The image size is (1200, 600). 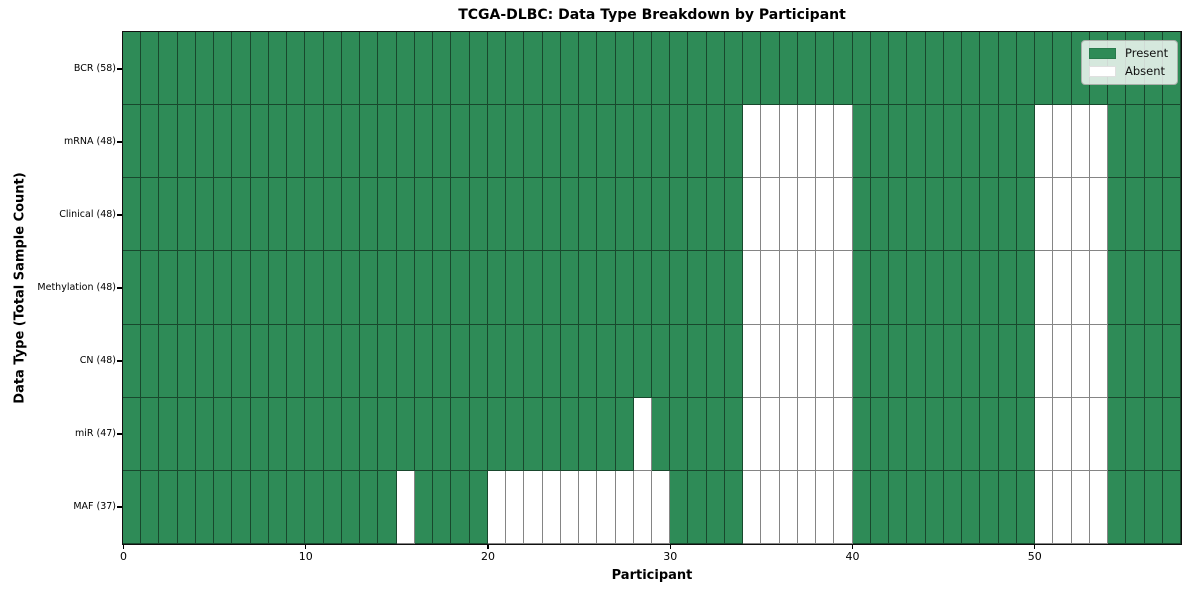 What do you see at coordinates (76, 287) in the screenshot?
I see `y-tick-label: Methylation (48)` at bounding box center [76, 287].